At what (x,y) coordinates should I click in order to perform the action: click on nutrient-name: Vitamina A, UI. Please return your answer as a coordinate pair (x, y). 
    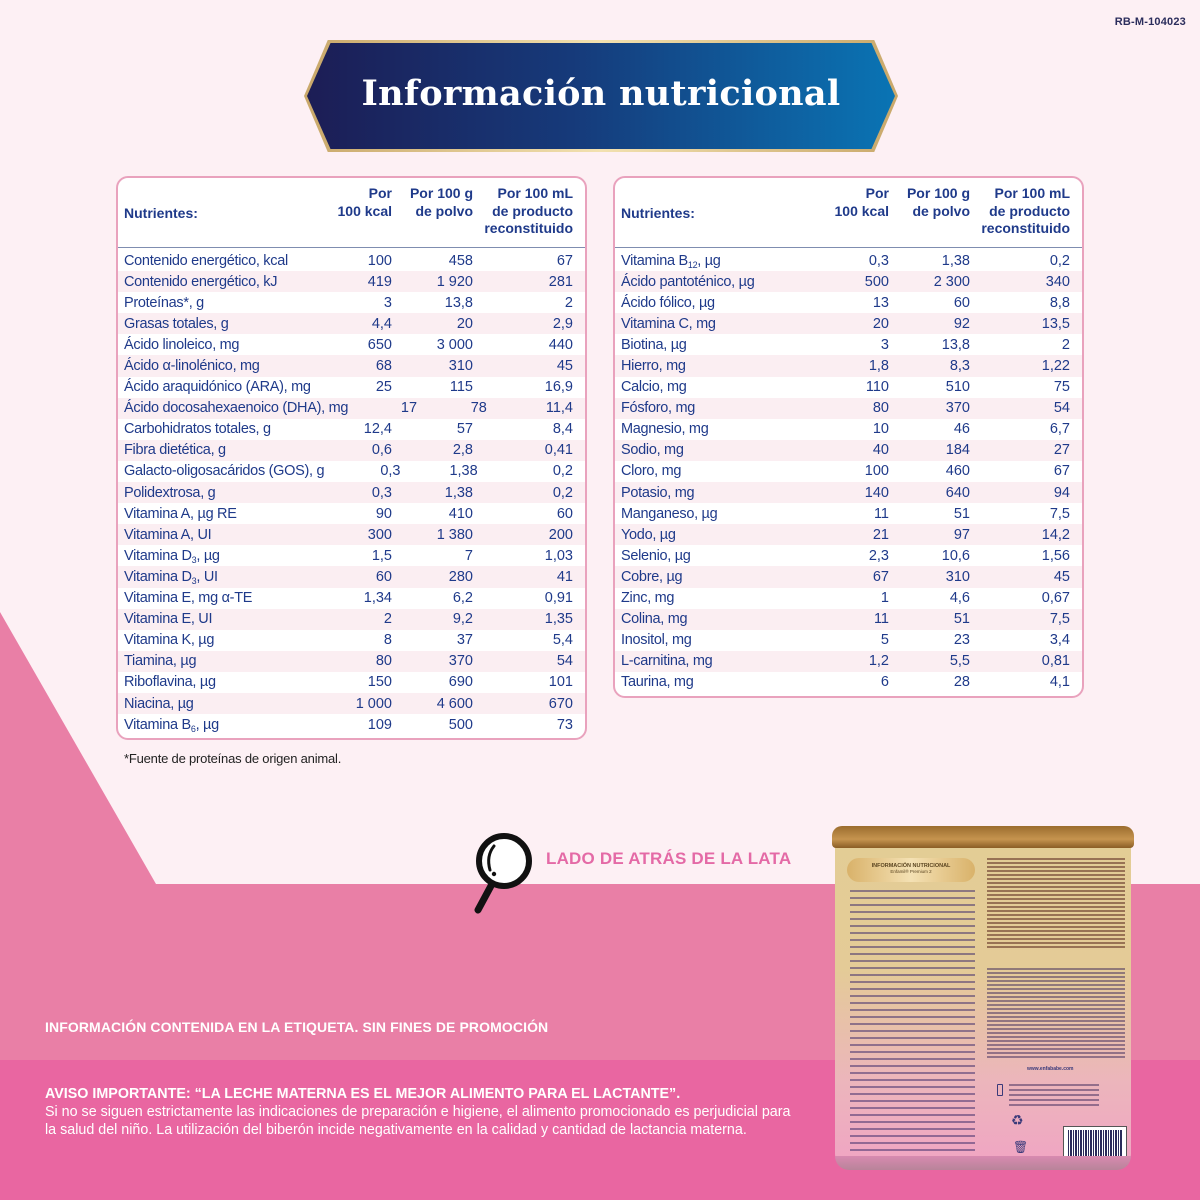
    Looking at the image, I should click on (168, 534).